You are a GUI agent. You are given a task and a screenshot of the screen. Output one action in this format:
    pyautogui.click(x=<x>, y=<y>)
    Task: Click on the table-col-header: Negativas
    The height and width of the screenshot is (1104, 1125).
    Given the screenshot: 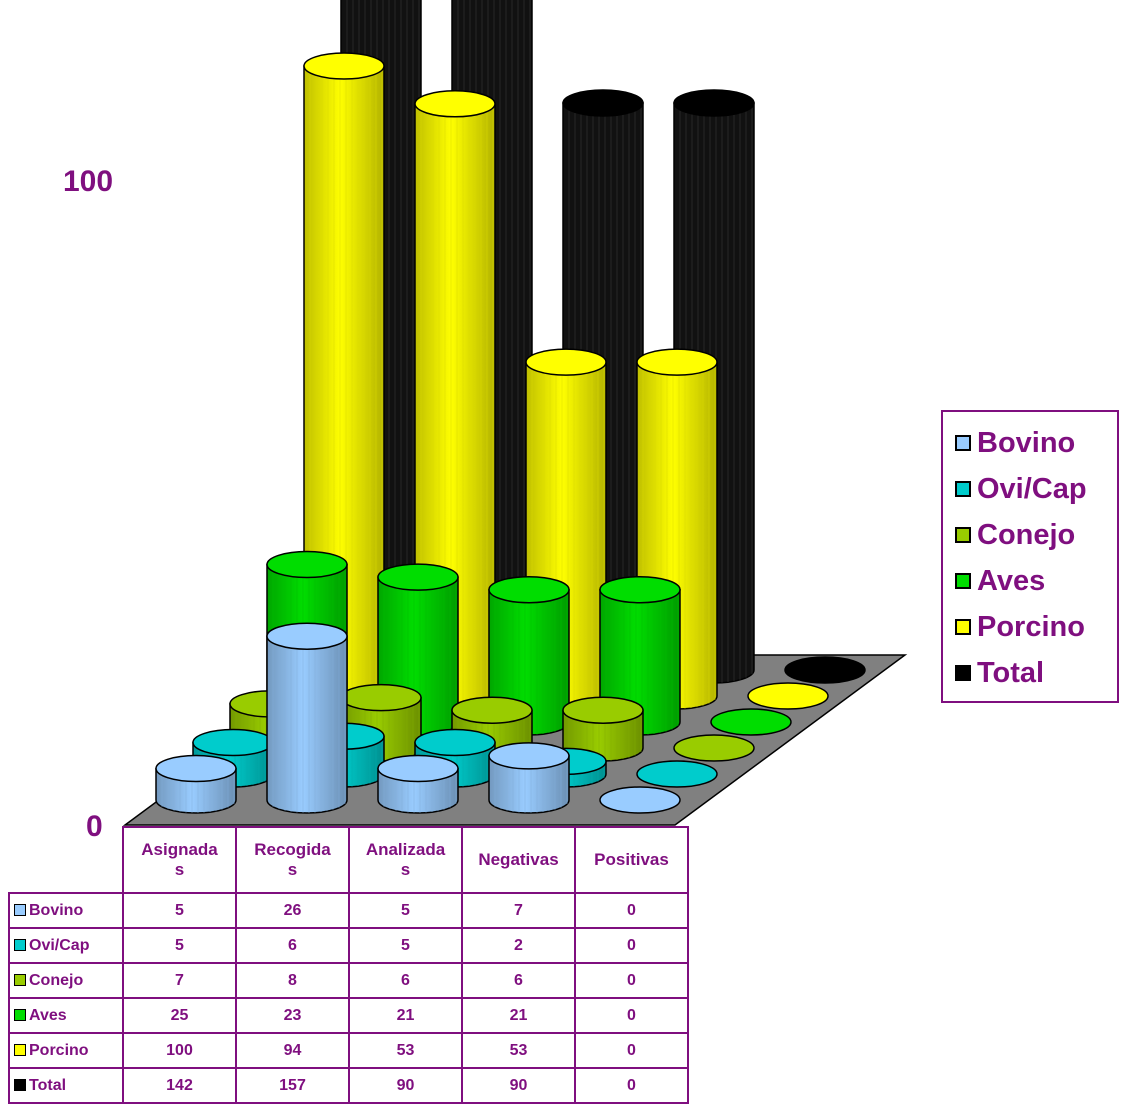 What is the action you would take?
    pyautogui.click(x=518, y=860)
    